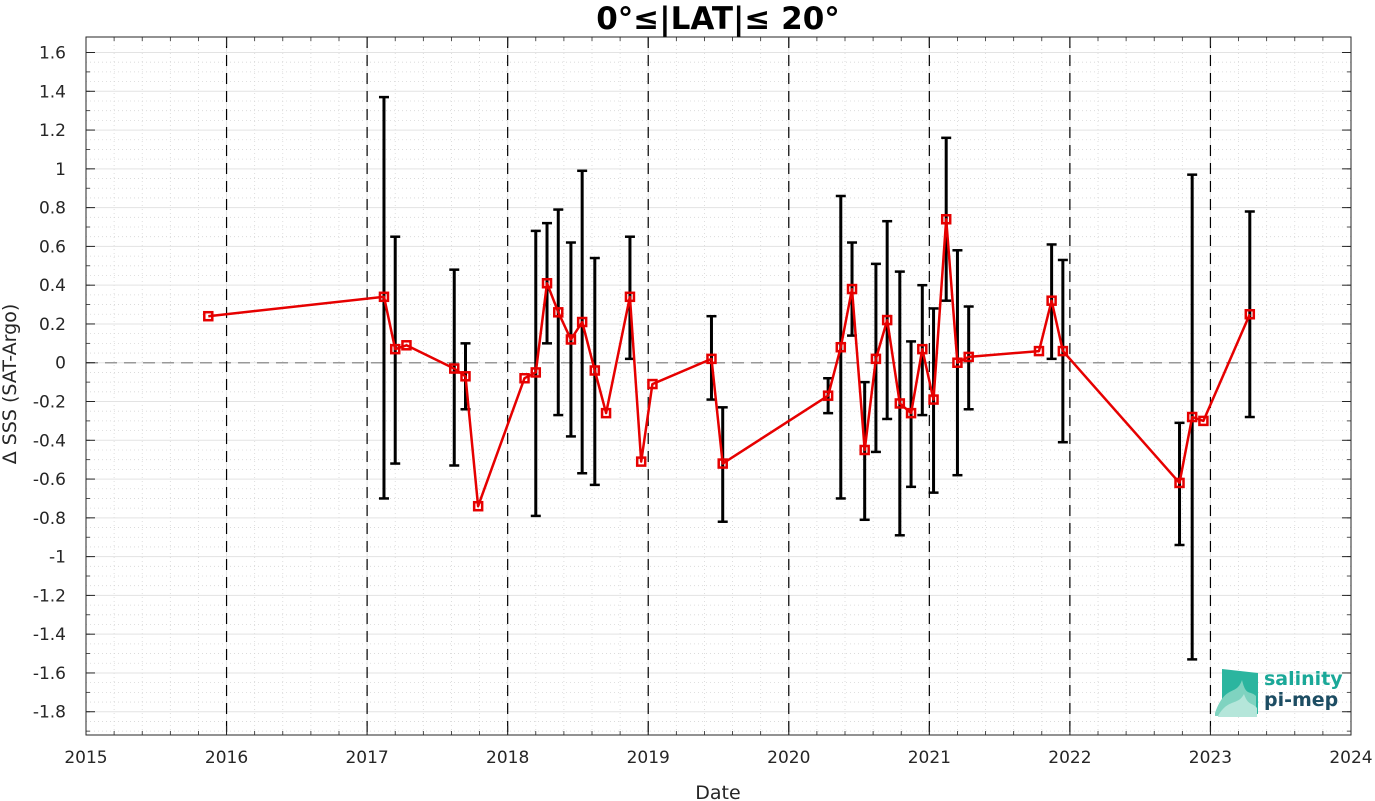 Image resolution: width=1375 pixels, height=801 pixels. I want to click on y-tick-label: -1.8, so click(49, 713).